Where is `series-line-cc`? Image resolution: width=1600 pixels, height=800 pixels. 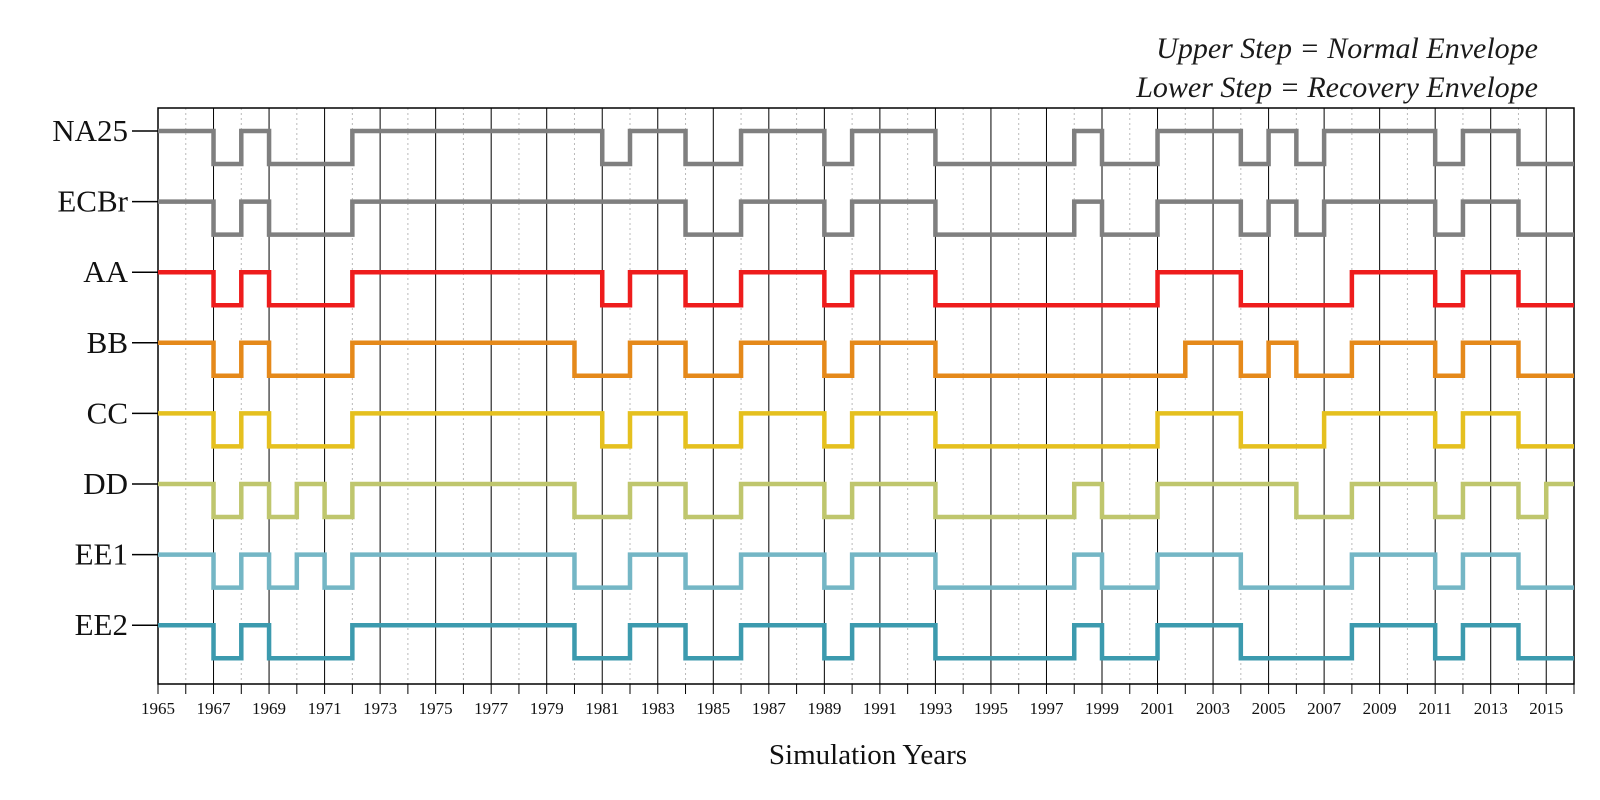
series-line-cc is located at coordinates (866, 430).